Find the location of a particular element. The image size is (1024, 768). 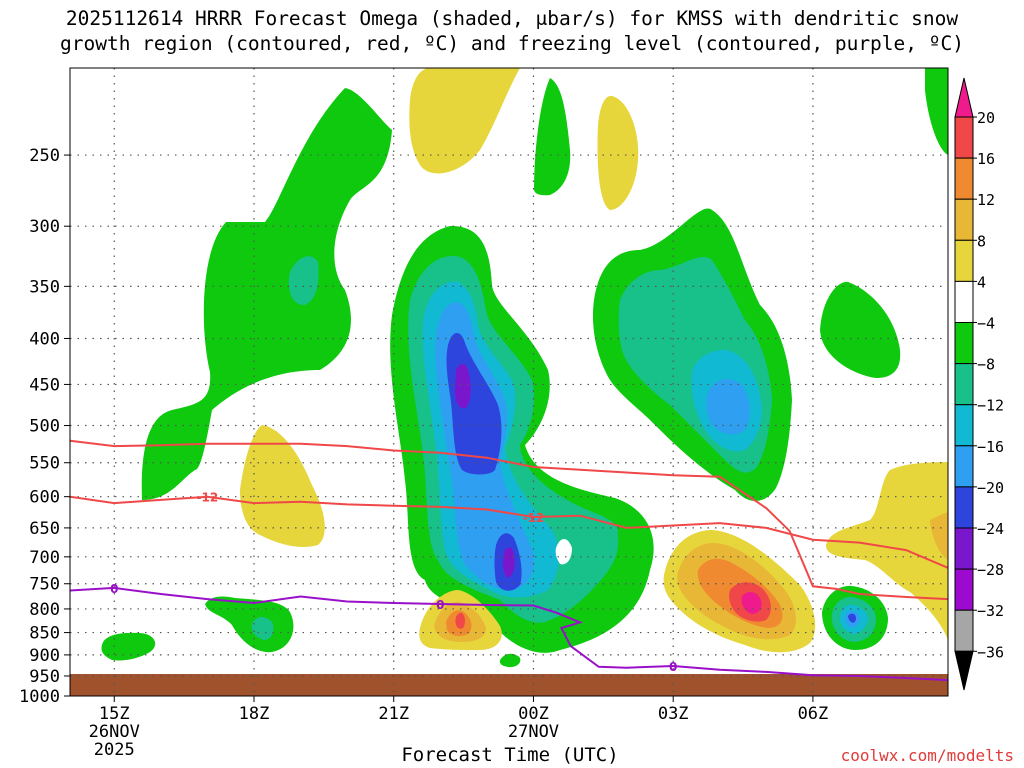

omega-region-yellow-right-edge is located at coordinates (886, 551).